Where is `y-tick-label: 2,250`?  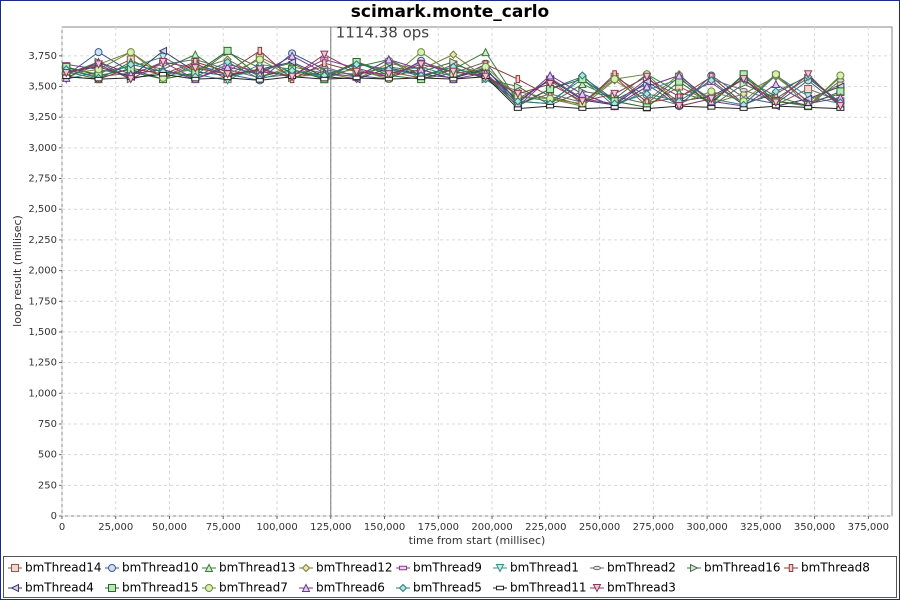 y-tick-label: 2,250 is located at coordinates (42, 240).